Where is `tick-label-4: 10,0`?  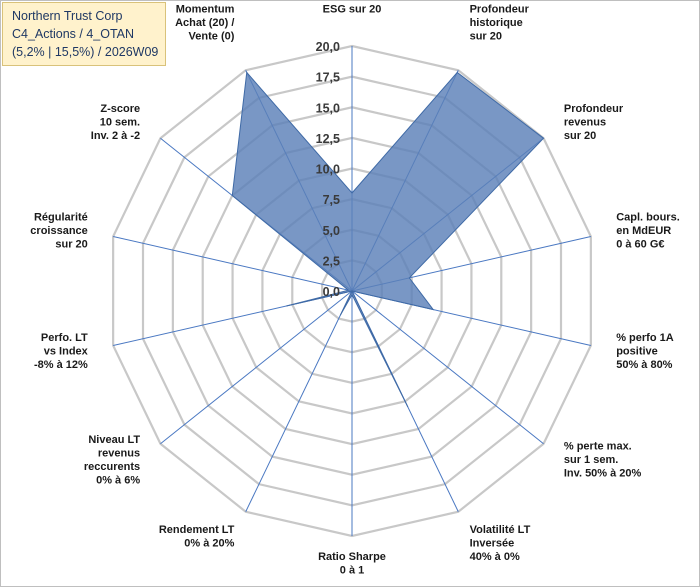 tick-label-4: 10,0 is located at coordinates (328, 170).